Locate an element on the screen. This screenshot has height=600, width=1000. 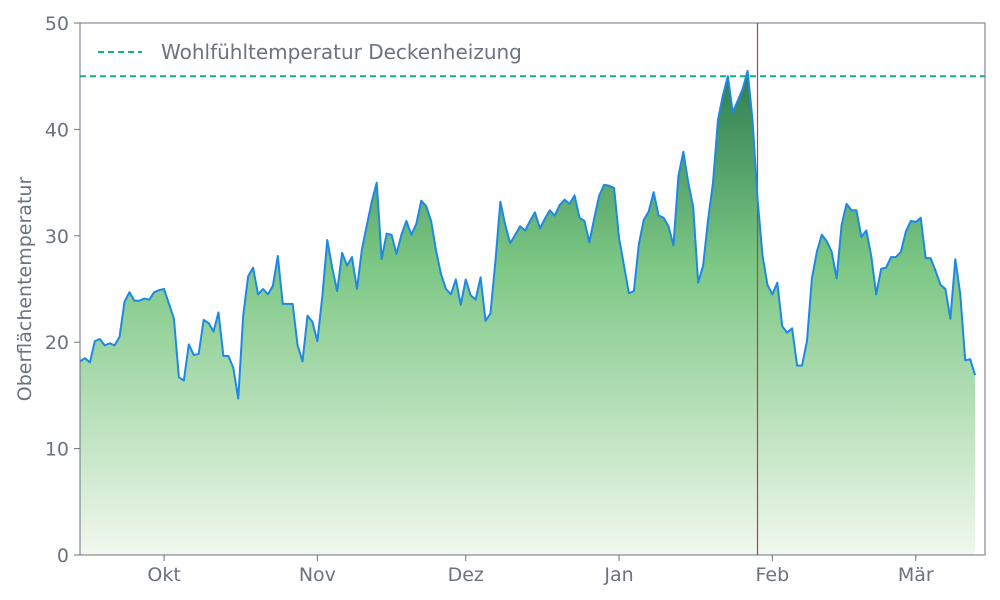
x-tick-label: Mär is located at coordinates (916, 575).